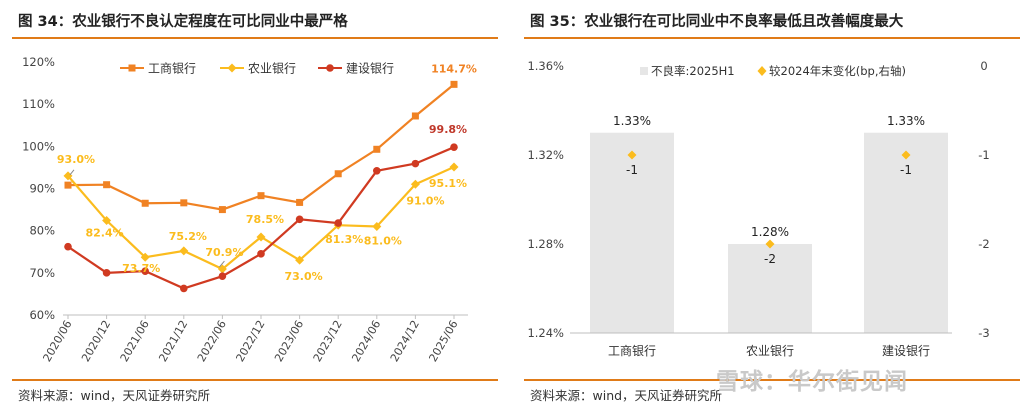  What do you see at coordinates (770, 351) in the screenshot?
I see `x-tick-label: 农业银行` at bounding box center [770, 351].